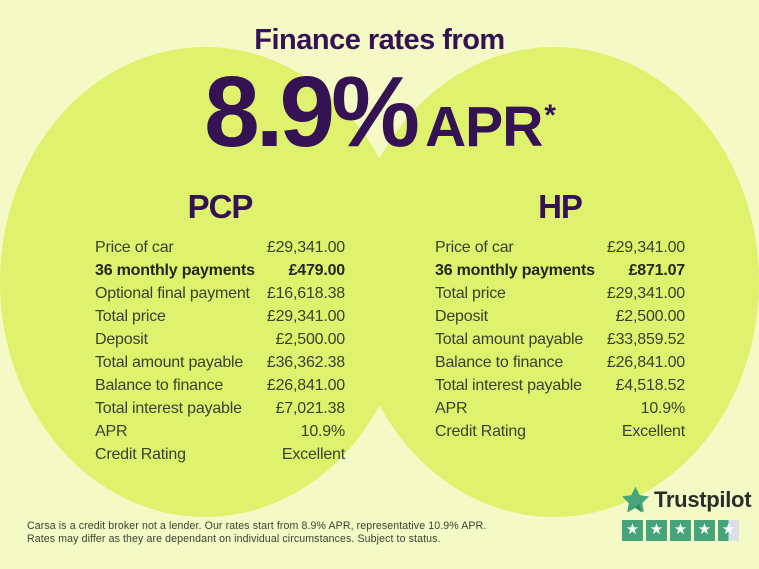 This screenshot has width=759, height=569. I want to click on row-value: £33,859.52, so click(645, 339).